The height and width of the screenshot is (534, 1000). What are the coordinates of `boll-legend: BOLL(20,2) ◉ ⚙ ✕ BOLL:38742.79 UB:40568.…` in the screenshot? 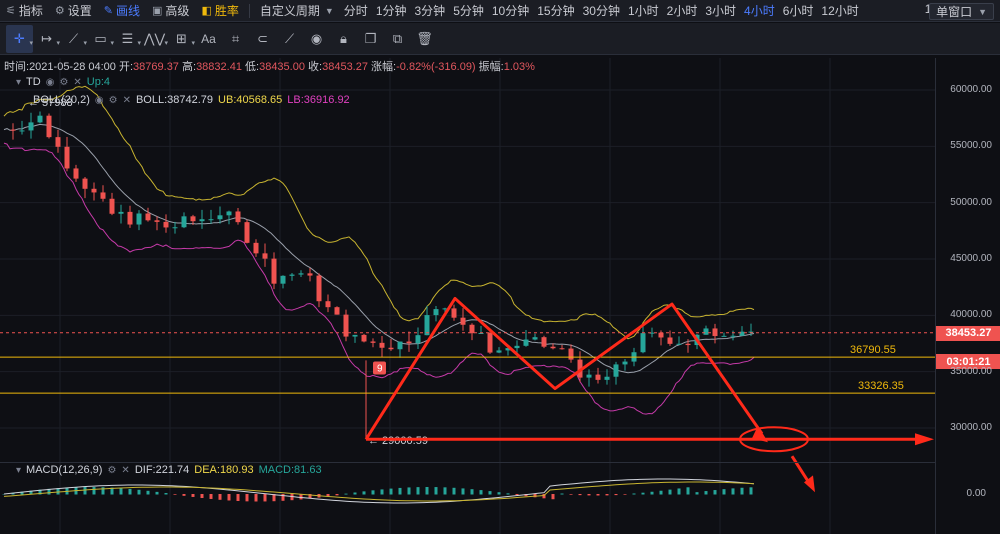 It's located at (191, 100).